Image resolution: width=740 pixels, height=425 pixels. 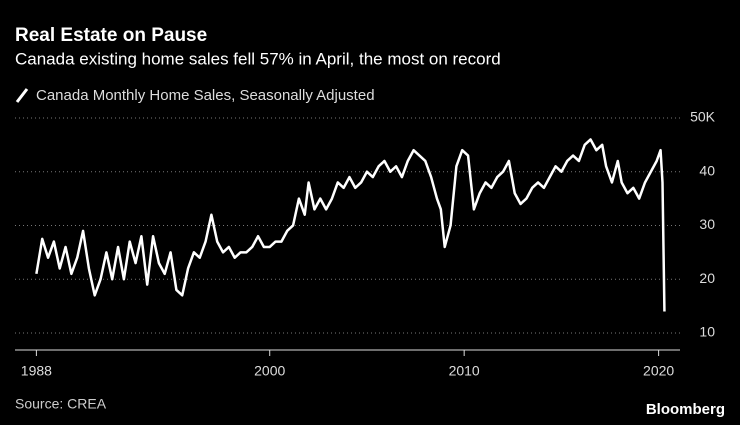 I want to click on y-tick-label: 50K, so click(x=703, y=117).